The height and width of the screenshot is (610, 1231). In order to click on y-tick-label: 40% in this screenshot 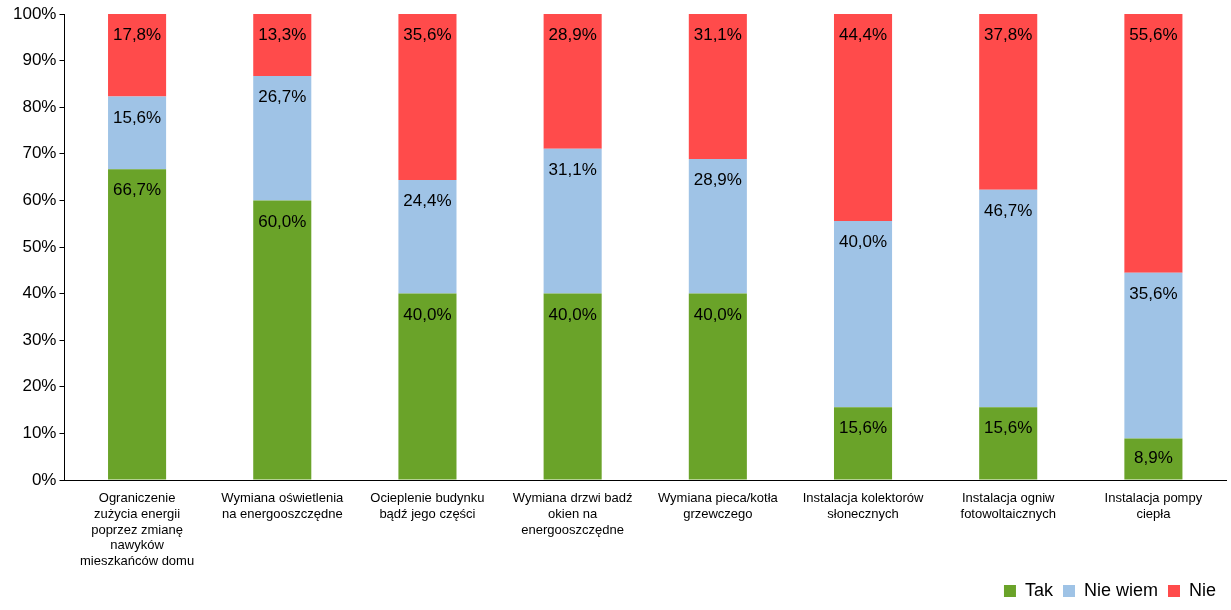, I will do `click(39, 293)`.